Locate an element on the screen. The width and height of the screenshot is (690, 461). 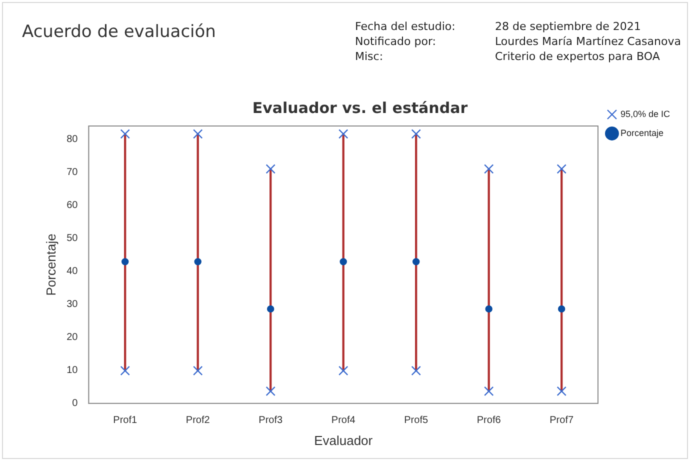
x-tick-label: Prof4 is located at coordinates (343, 420).